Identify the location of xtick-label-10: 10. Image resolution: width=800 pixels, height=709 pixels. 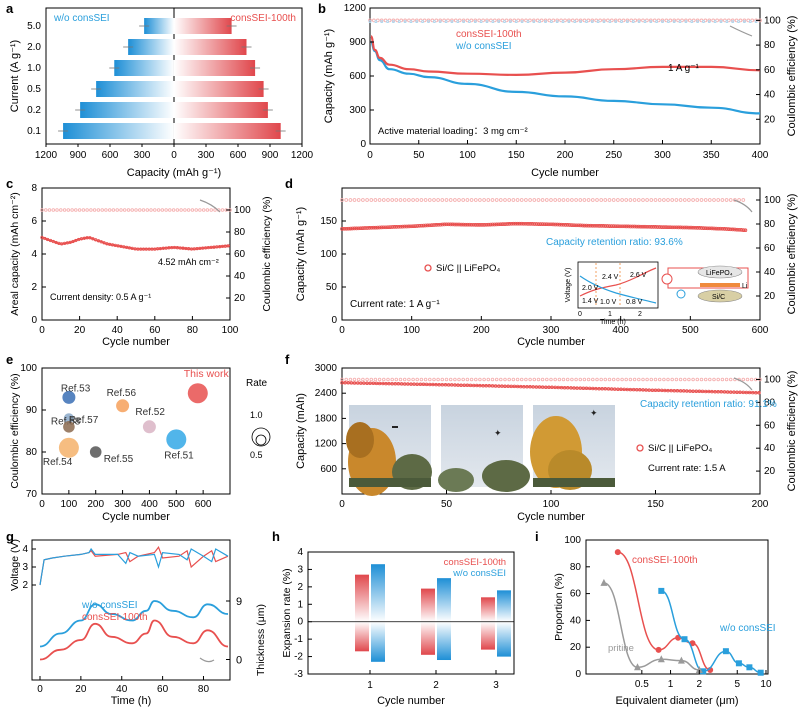
(766, 684).